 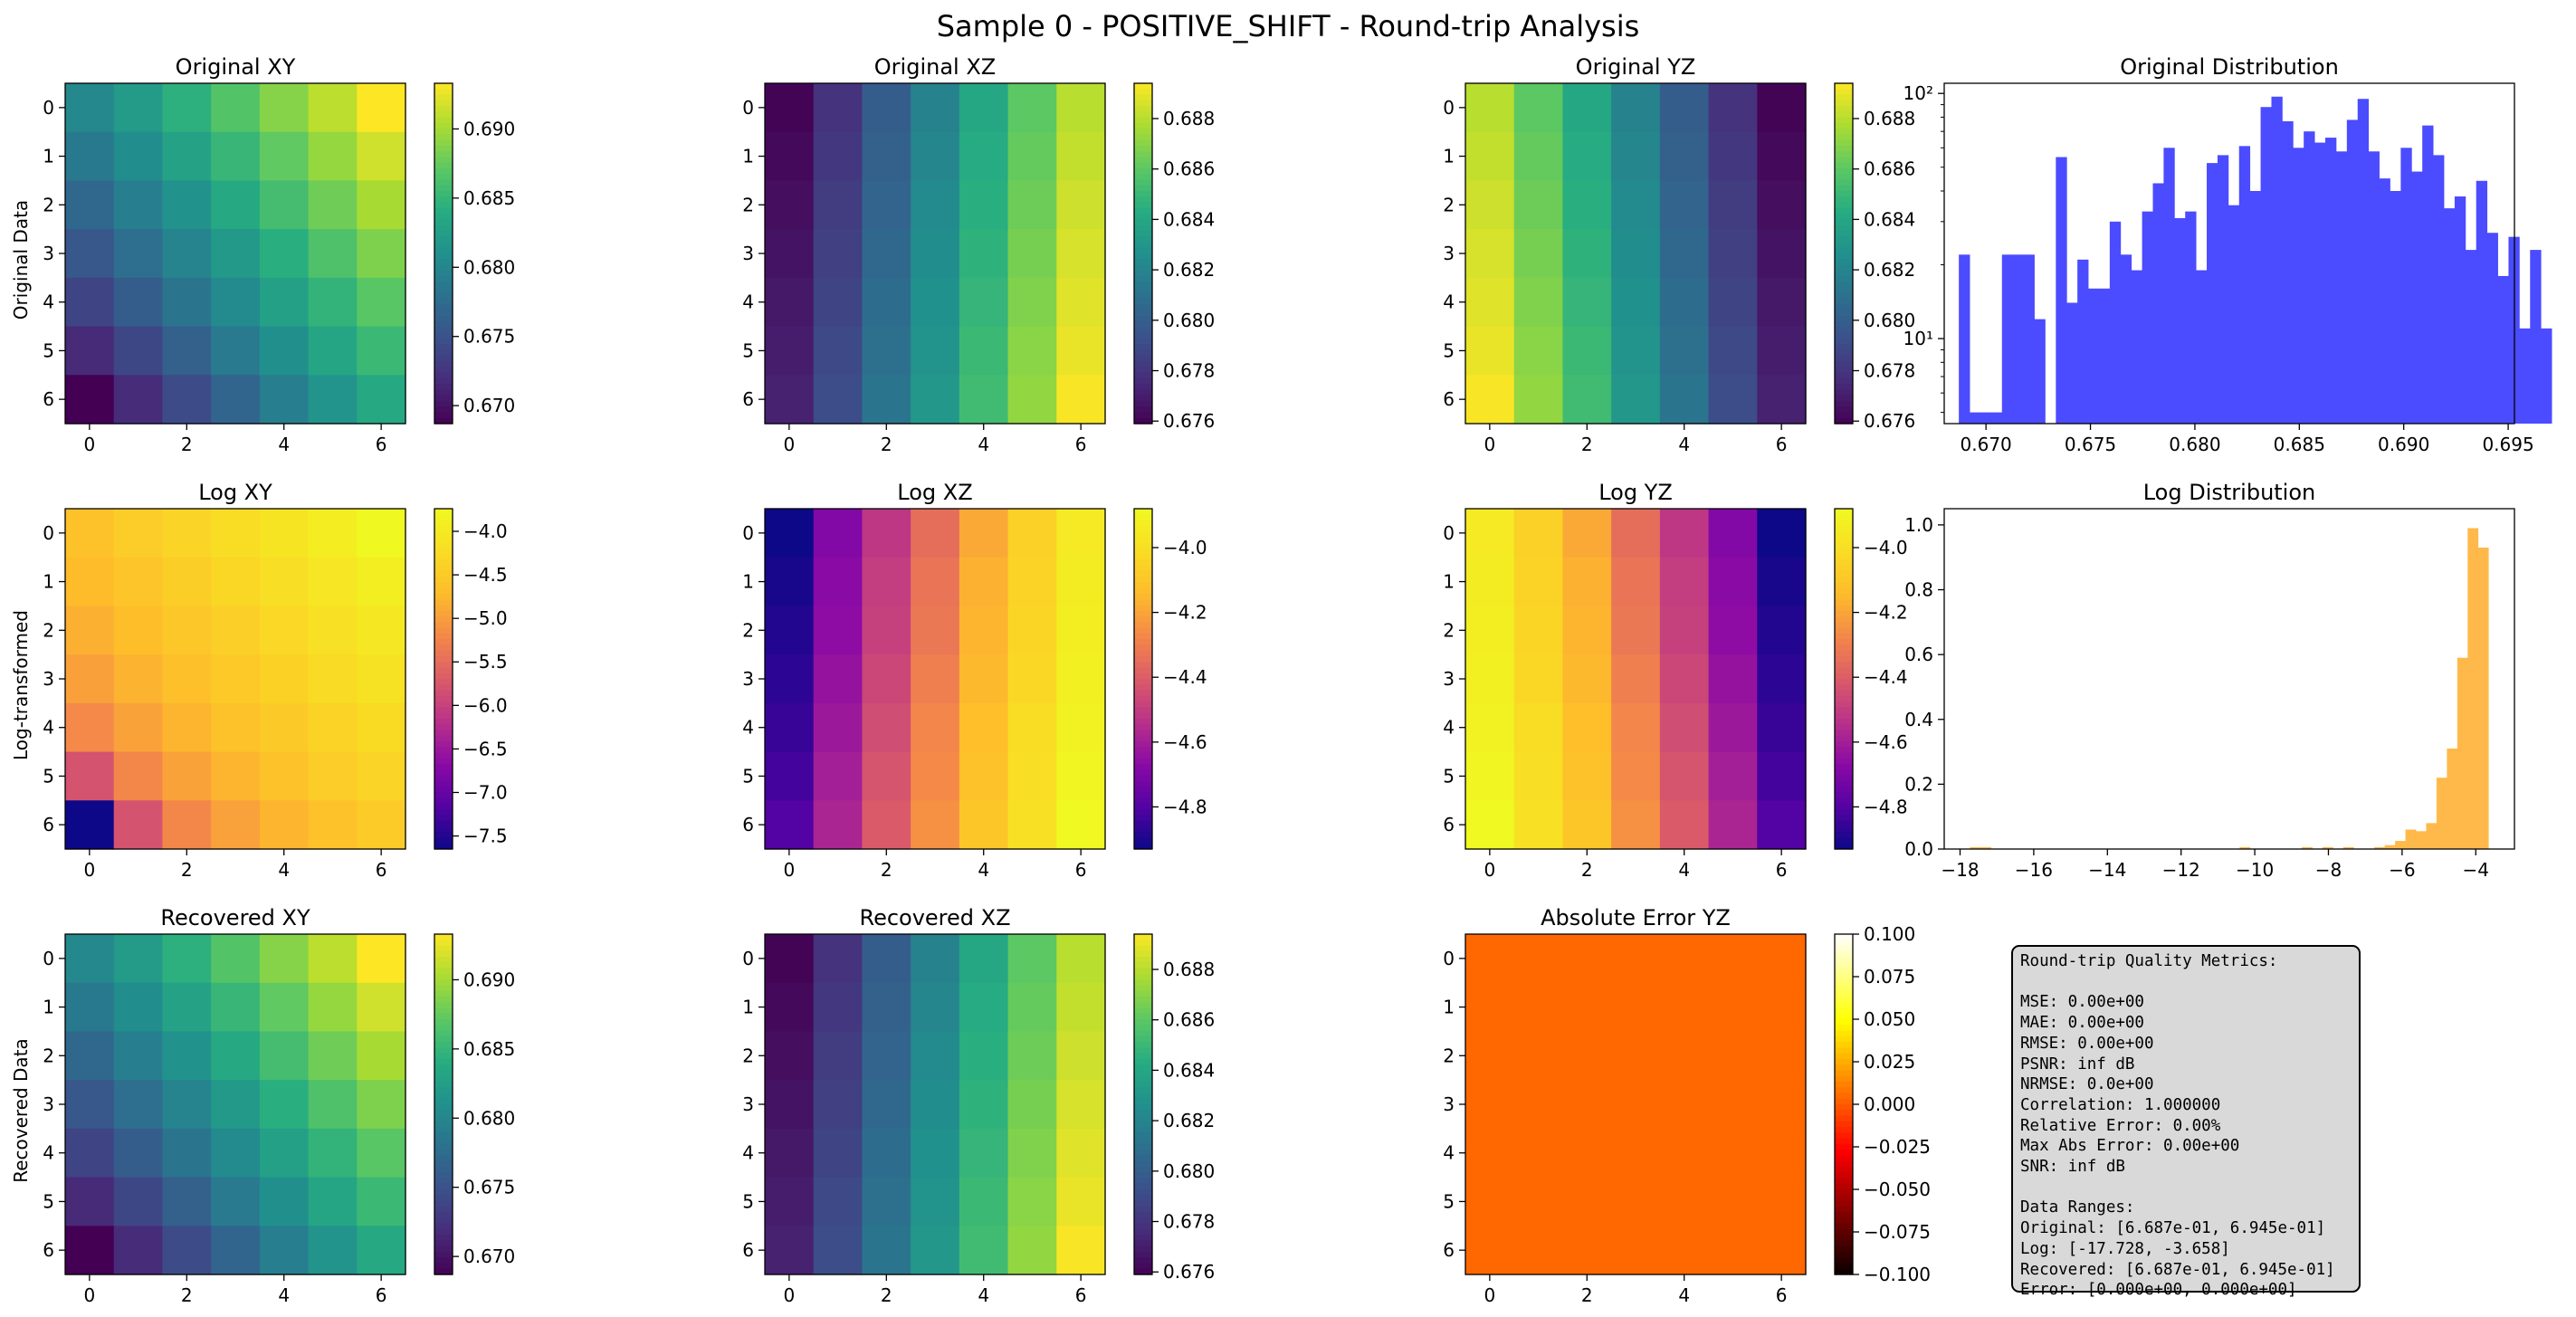 What do you see at coordinates (2402, 870) in the screenshot?
I see `x-tick-label: −6` at bounding box center [2402, 870].